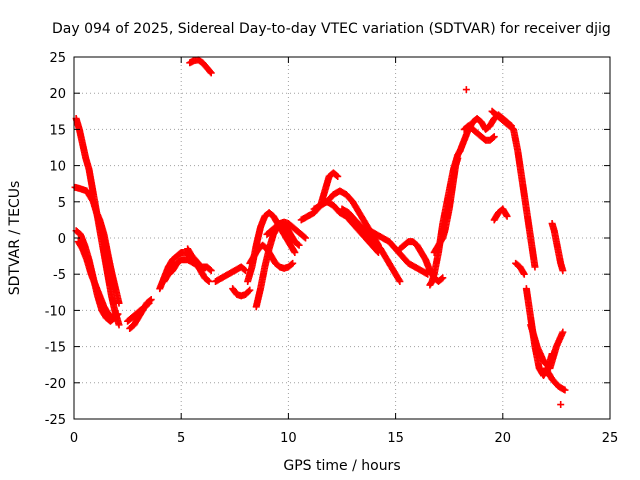 The image size is (640, 480). Describe the element at coordinates (610, 438) in the screenshot. I see `x-tick-label: 25` at that location.